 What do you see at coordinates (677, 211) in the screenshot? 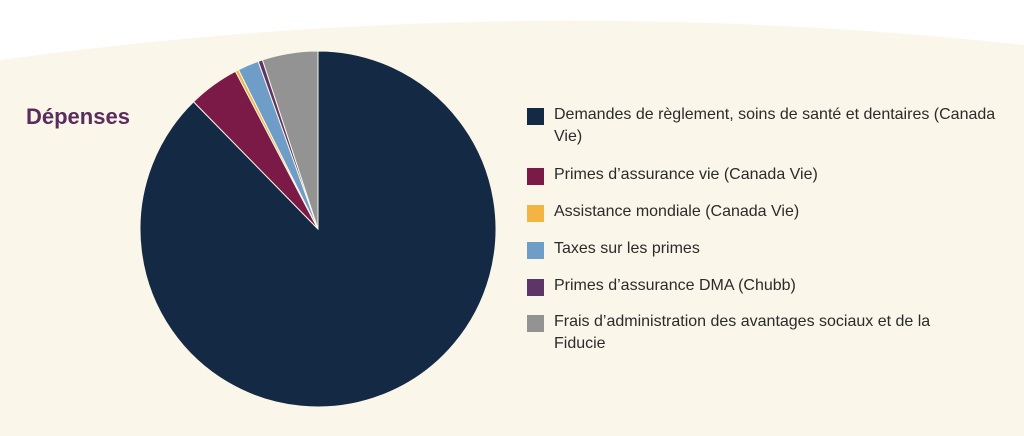
I see `legend-label: Assistance mondiale (Canada Vie)` at bounding box center [677, 211].